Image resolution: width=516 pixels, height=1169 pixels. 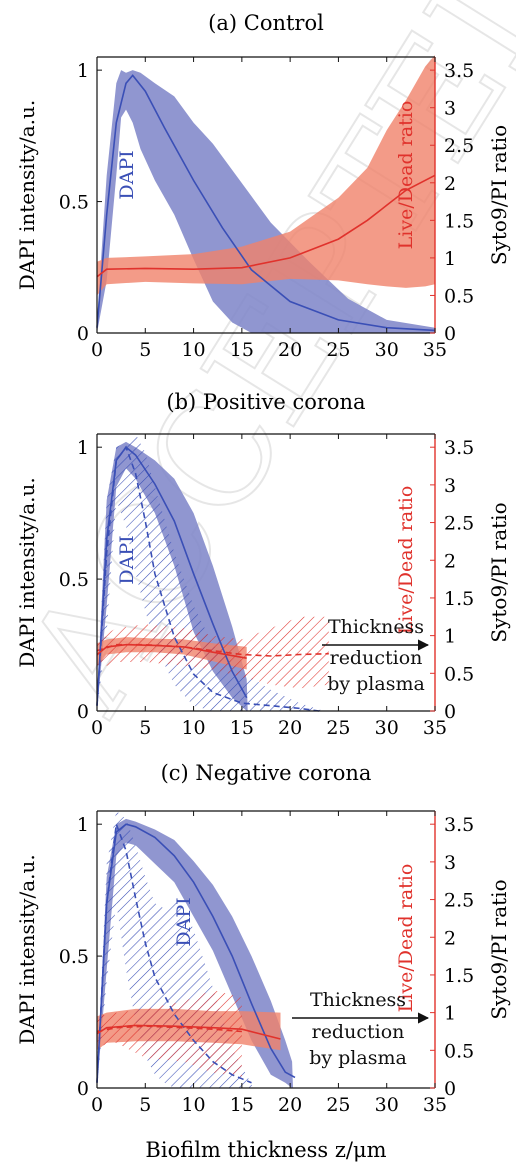 I want to click on panel-title: (c) Negative corona, so click(x=266, y=773).